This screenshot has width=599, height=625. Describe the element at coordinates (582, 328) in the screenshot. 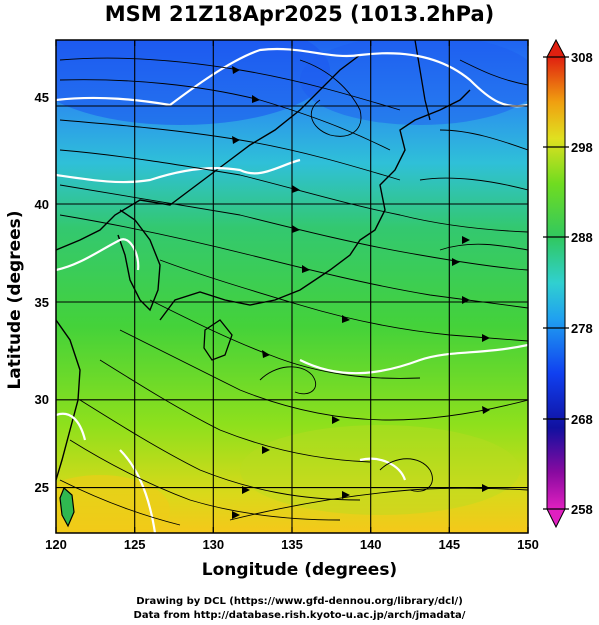

I see `colorbar-tick-label: 278` at that location.